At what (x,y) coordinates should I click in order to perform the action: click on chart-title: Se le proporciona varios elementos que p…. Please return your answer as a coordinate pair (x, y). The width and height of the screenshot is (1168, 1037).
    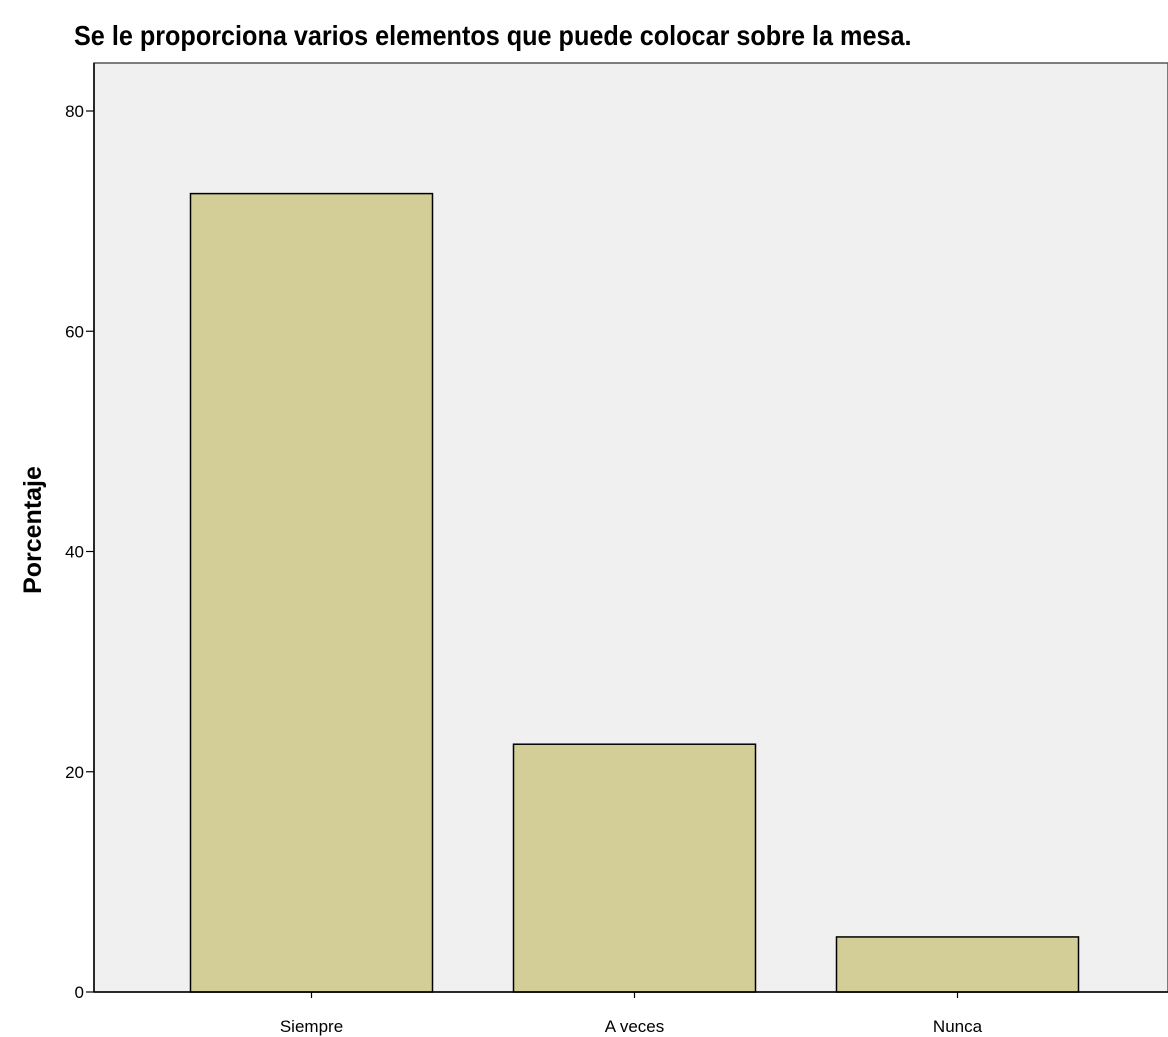
    Looking at the image, I should click on (493, 35).